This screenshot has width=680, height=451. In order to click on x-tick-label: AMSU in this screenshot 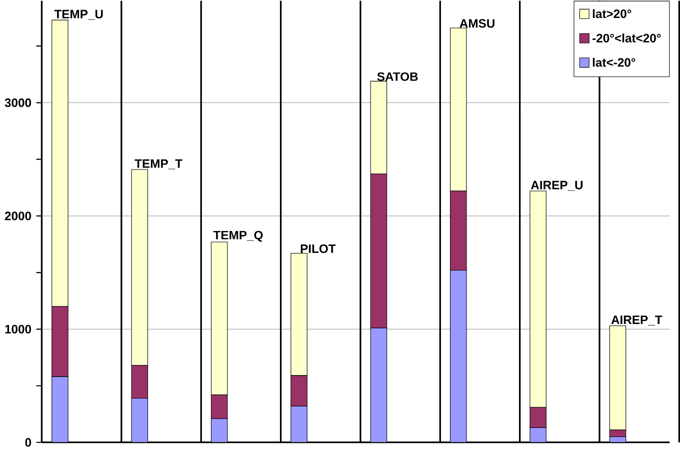, I will do `click(477, 23)`.